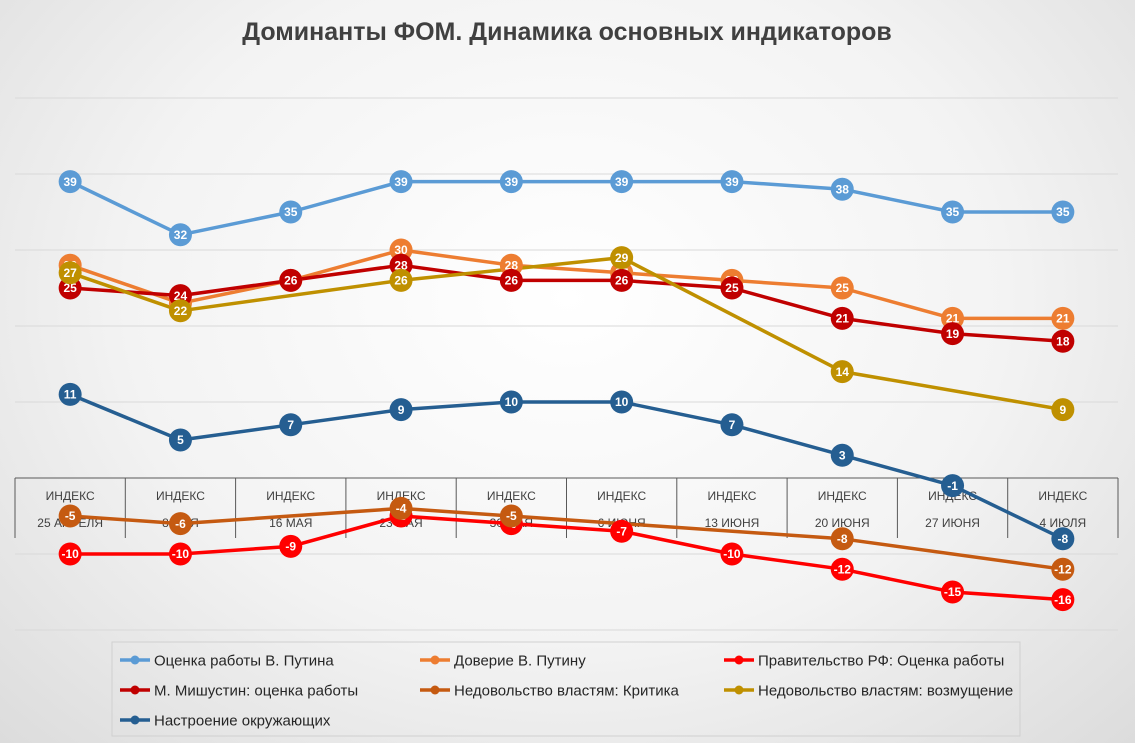 This screenshot has height=743, width=1135. What do you see at coordinates (290, 547) in the screenshot?
I see `data-label: -9` at bounding box center [290, 547].